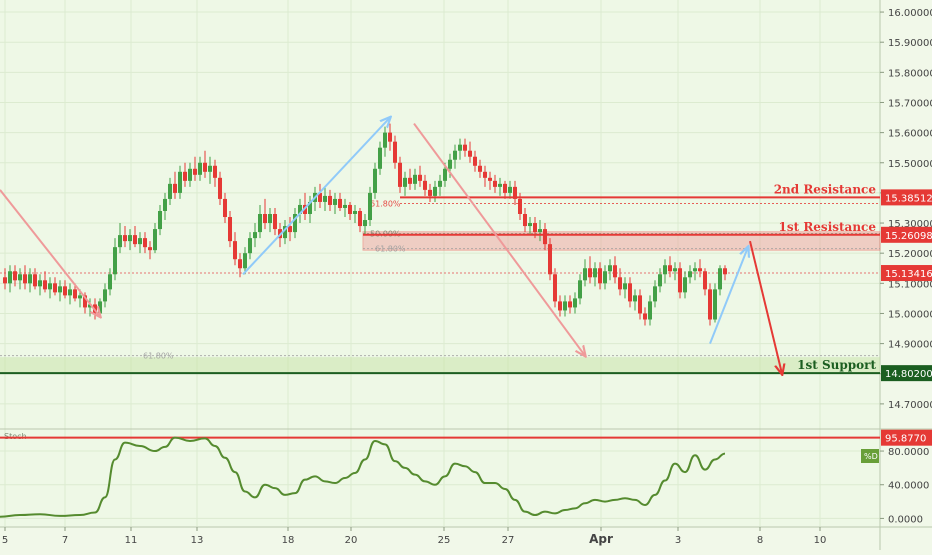  I want to click on time-tick-label-7: 27, so click(508, 540).